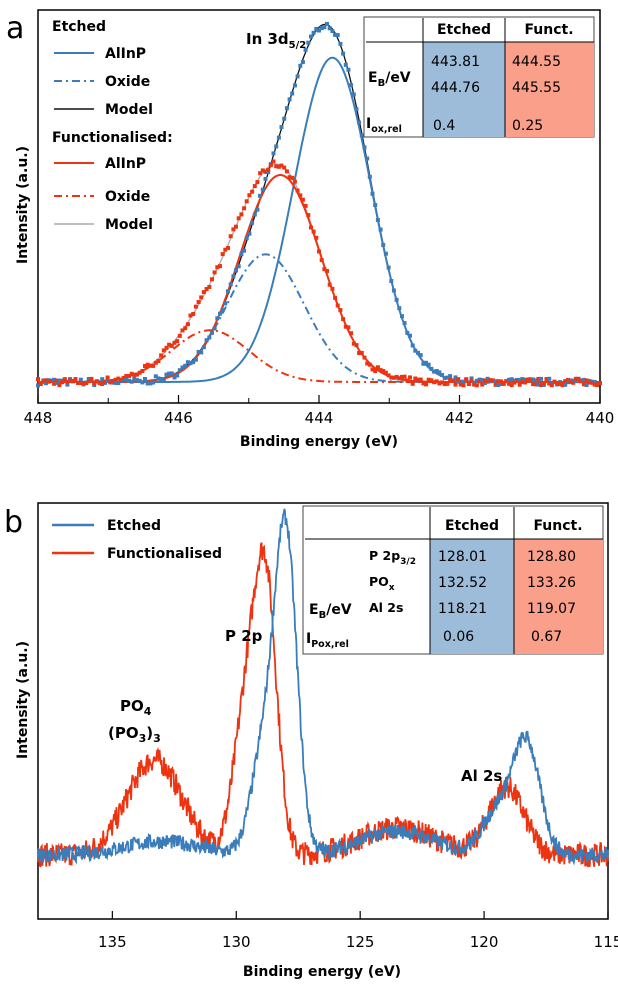 The width and height of the screenshot is (618, 989). I want to click on table-a-etched-iox: 0.4, so click(444, 126).